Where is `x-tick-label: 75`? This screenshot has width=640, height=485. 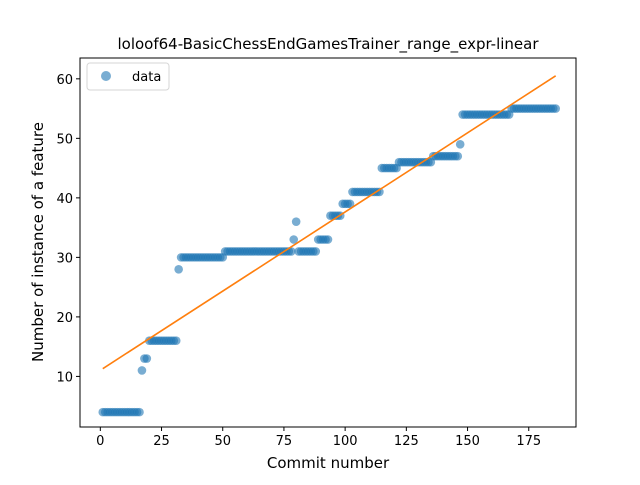
x-tick-label: 75 is located at coordinates (284, 441).